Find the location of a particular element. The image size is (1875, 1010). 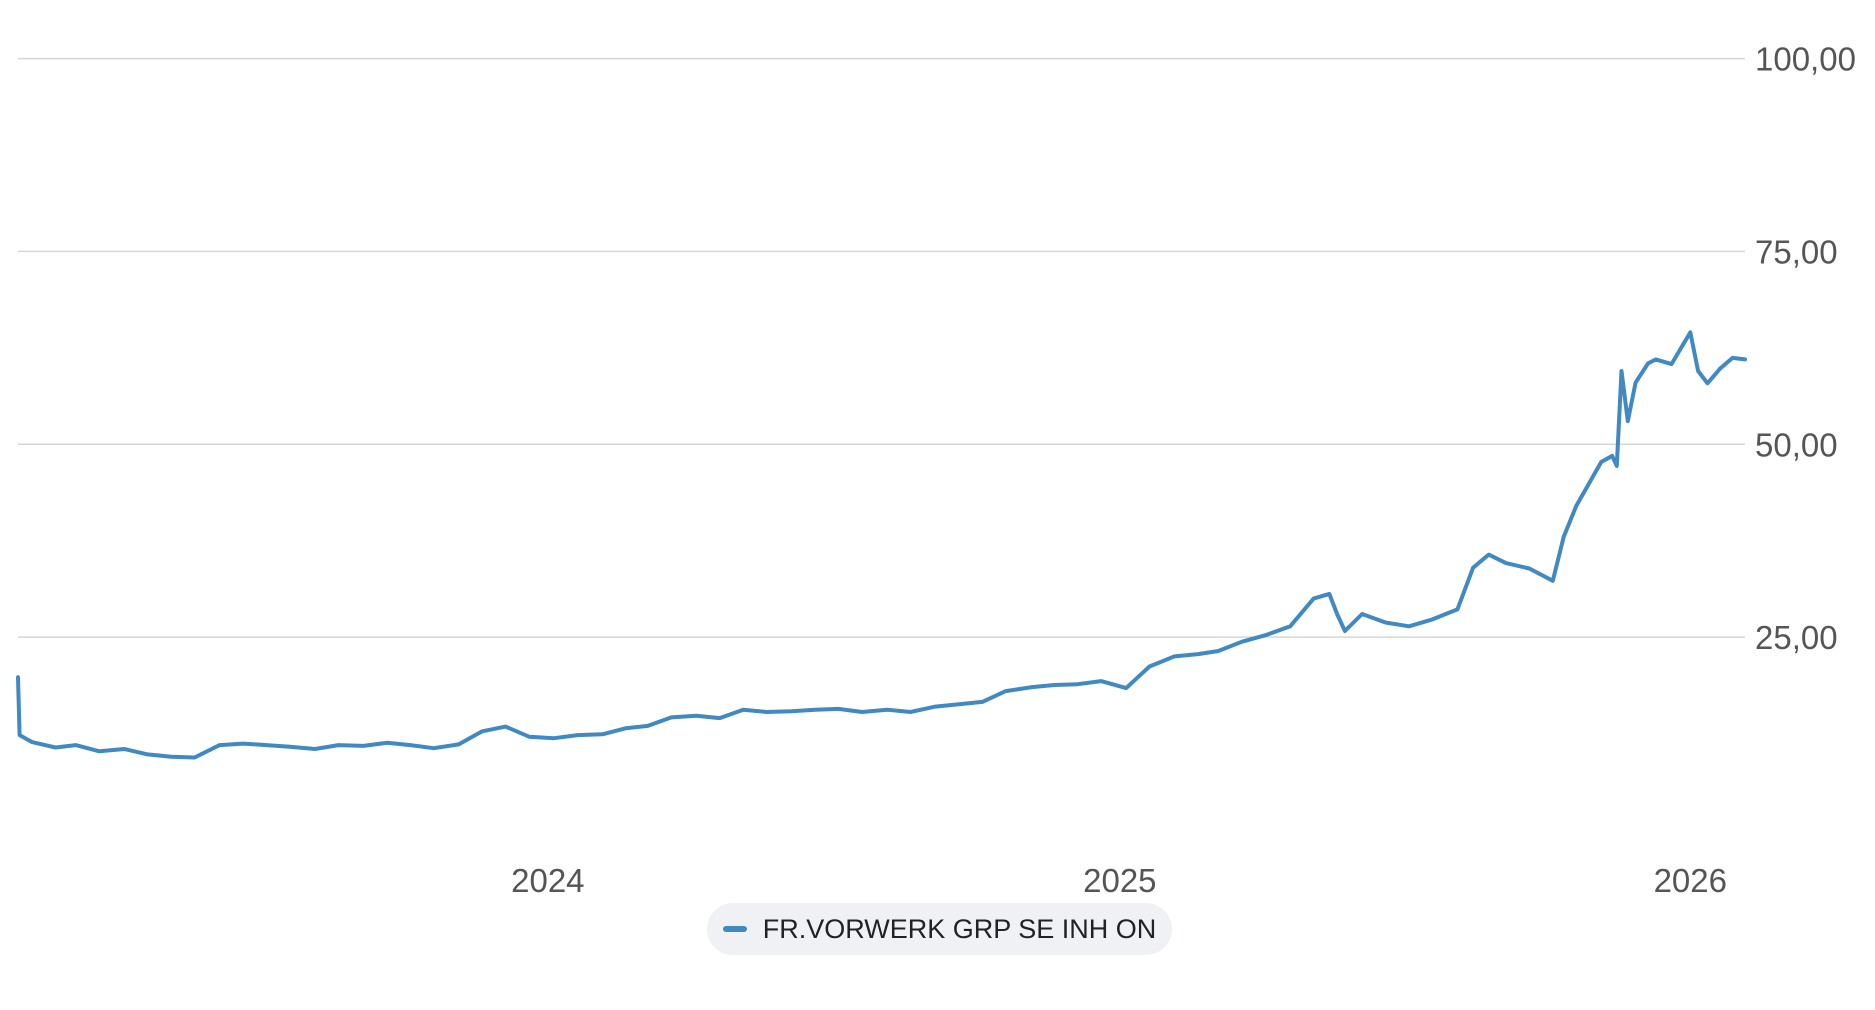

x-tick-label: 2025 is located at coordinates (1119, 880).